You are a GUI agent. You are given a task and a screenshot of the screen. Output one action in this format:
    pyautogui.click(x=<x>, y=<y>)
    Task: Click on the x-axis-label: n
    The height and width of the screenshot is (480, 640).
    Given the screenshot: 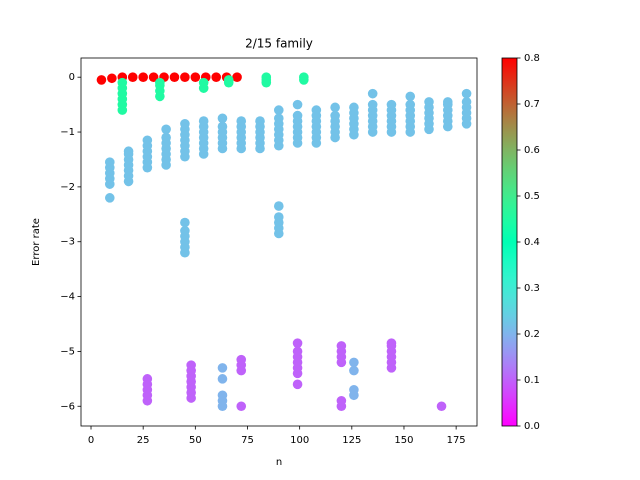 What is the action you would take?
    pyautogui.click(x=279, y=462)
    